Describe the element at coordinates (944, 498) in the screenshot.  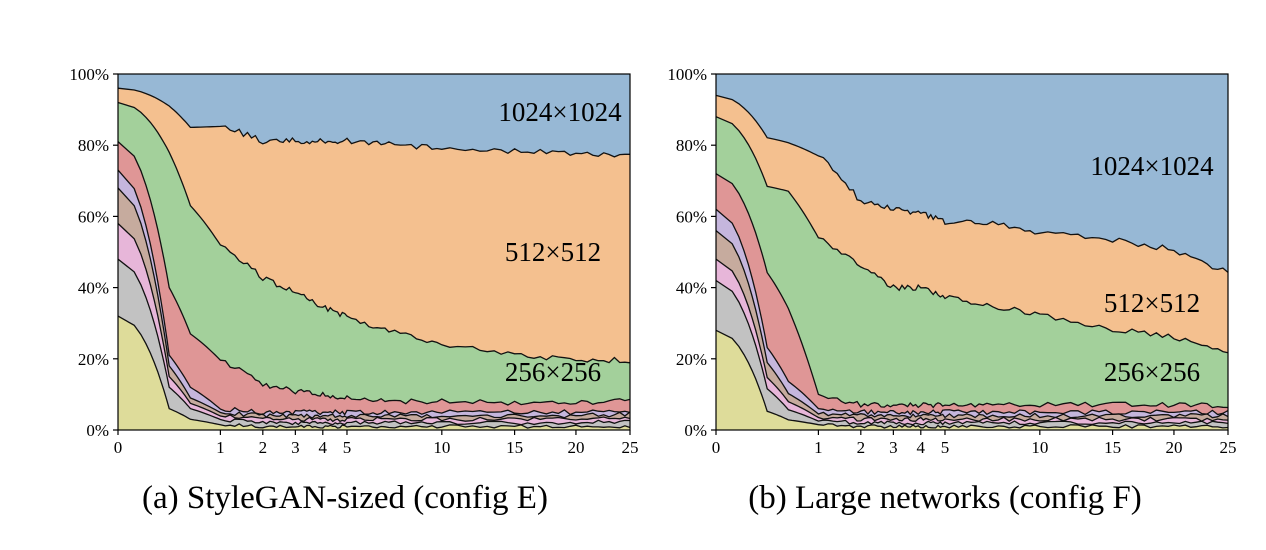
I see `panel-caption: (b) Large networks (config F)` at that location.